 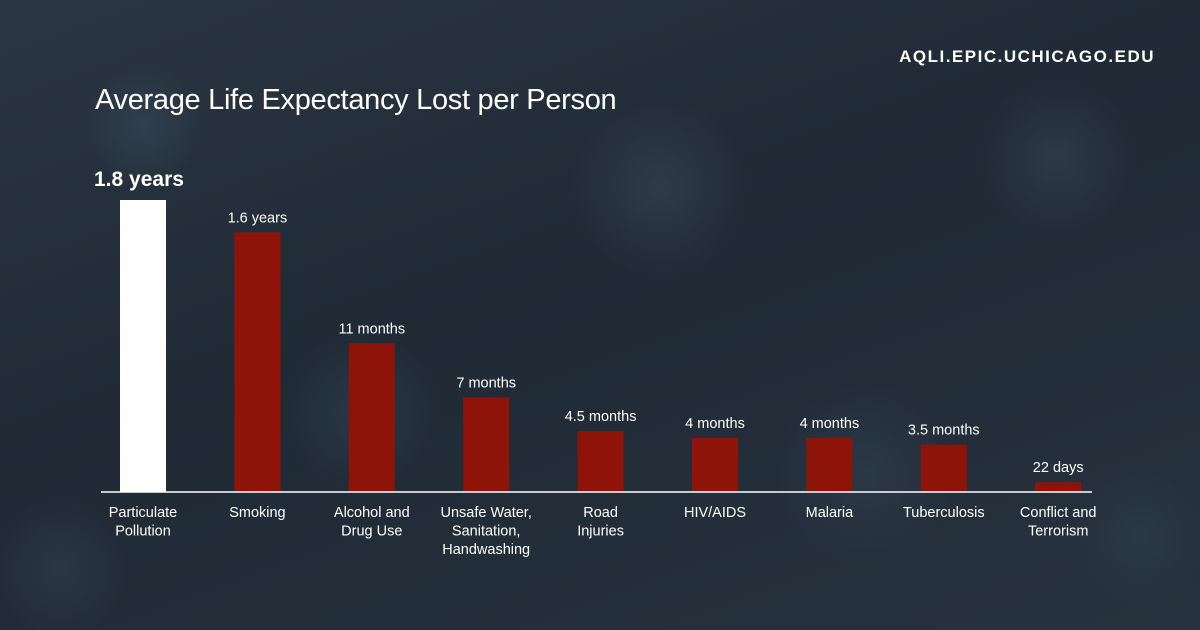 I want to click on data-label-2: 1.6 years, so click(x=258, y=218).